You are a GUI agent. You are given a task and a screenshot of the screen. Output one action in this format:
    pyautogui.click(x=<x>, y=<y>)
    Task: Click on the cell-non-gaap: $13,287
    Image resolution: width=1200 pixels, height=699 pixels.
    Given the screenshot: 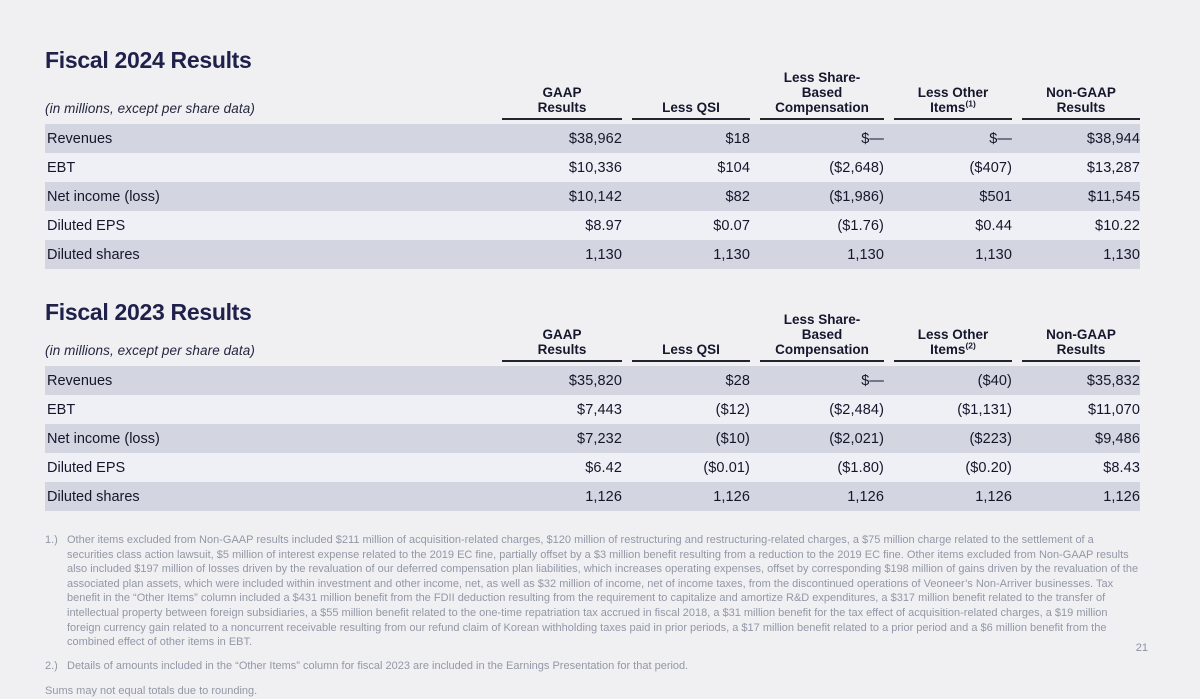 What is the action you would take?
    pyautogui.click(x=1113, y=167)
    